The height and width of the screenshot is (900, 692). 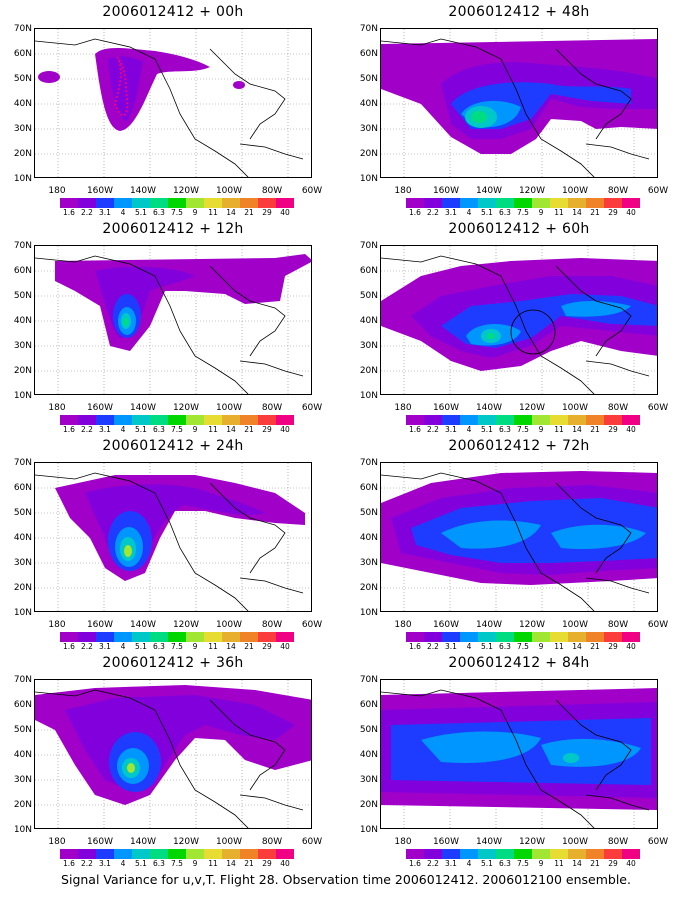 What do you see at coordinates (173, 663) in the screenshot?
I see `panel-title: 2006012412 + 36h` at bounding box center [173, 663].